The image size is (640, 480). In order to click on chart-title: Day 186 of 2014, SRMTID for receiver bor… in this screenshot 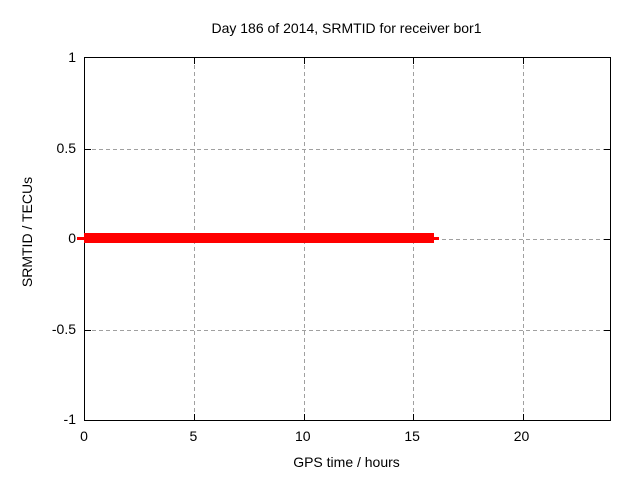, I will do `click(346, 28)`.